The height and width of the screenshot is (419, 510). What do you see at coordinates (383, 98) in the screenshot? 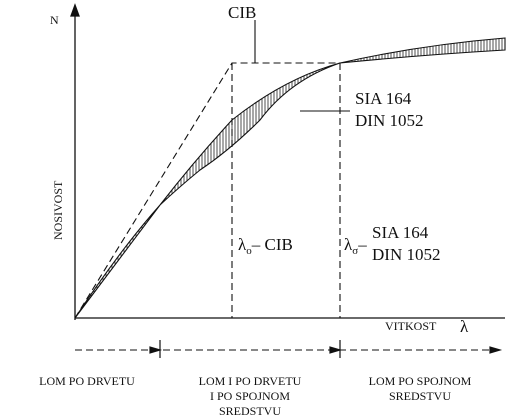
I see `sia-label: SIA 164` at bounding box center [383, 98].